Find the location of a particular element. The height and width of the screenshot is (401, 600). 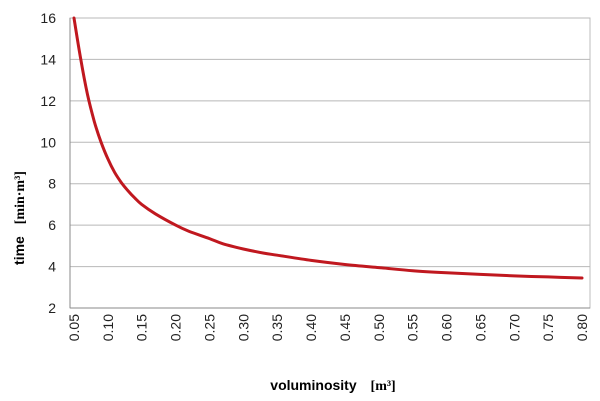

y-tick-labels: 2 4 6 8 10 12 14 16 is located at coordinates (48, 163).